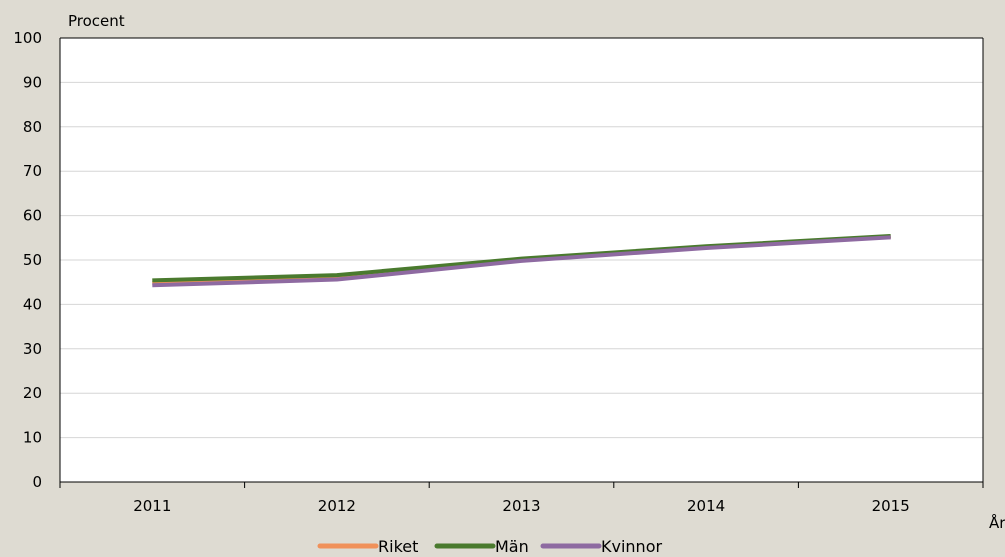 The image size is (1005, 557). Describe the element at coordinates (32, 171) in the screenshot. I see `y-tick-label: 70` at that location.